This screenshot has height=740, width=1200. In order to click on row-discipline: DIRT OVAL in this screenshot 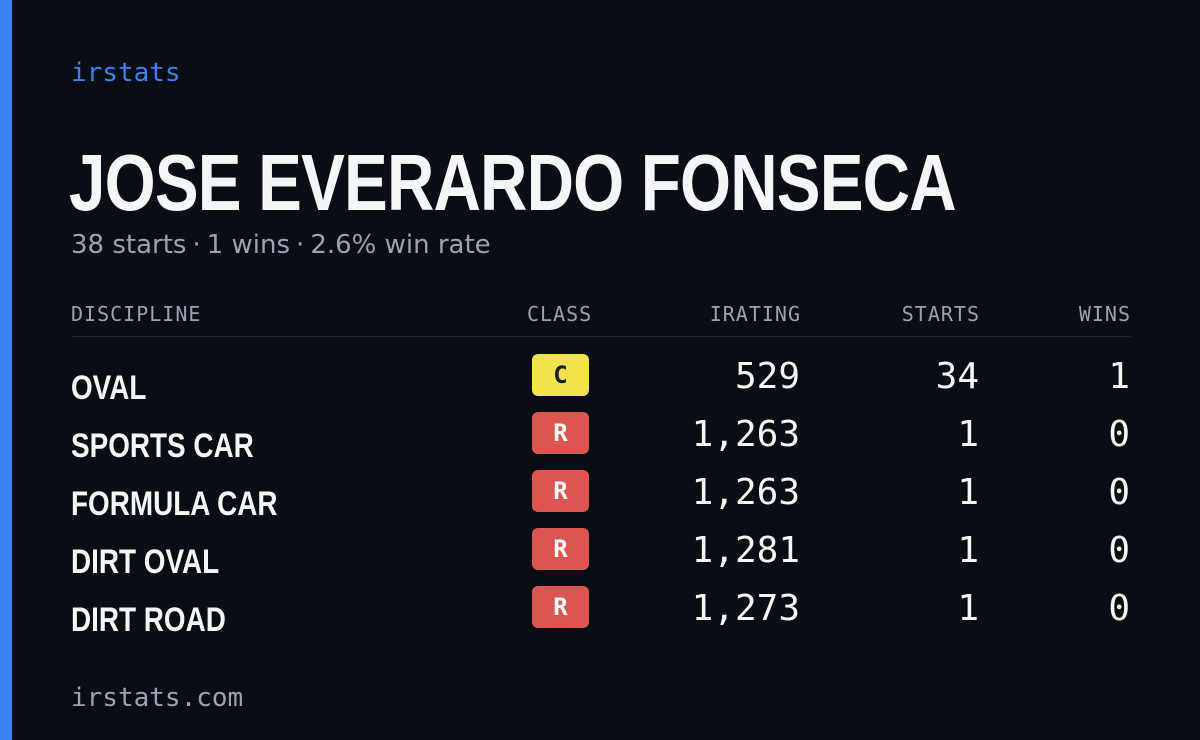, I will do `click(145, 562)`.